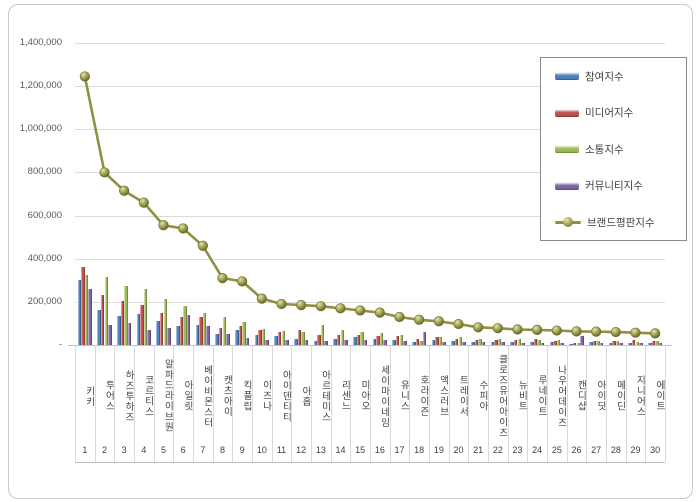  What do you see at coordinates (655, 450) in the screenshot?
I see `category-rank: 30` at bounding box center [655, 450].